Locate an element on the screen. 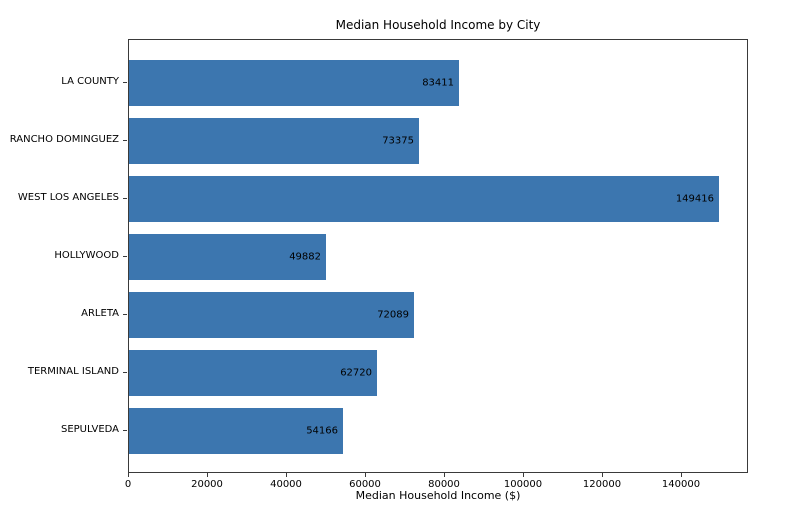 The image size is (806, 519). bar-la-county: 83411 is located at coordinates (294, 83).